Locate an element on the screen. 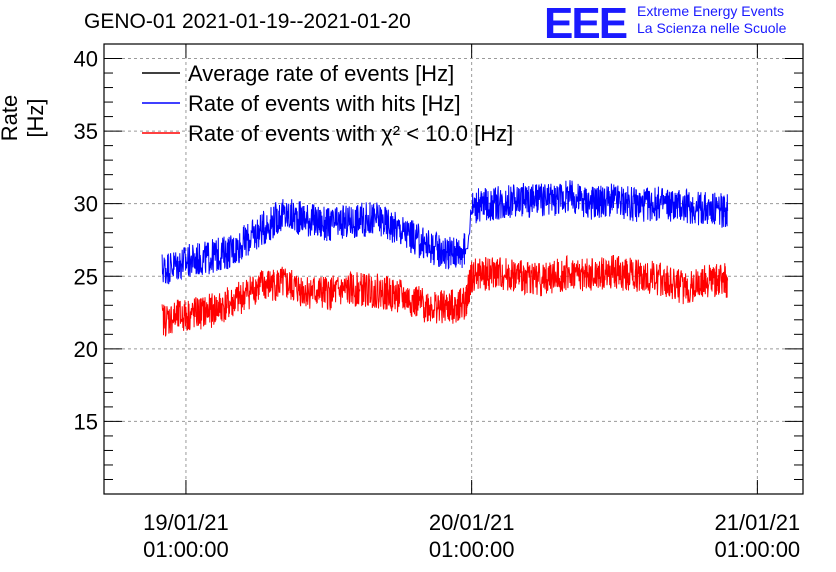 Image resolution: width=836 pixels, height=572 pixels. y-tick-label: 40 is located at coordinates (86, 59).